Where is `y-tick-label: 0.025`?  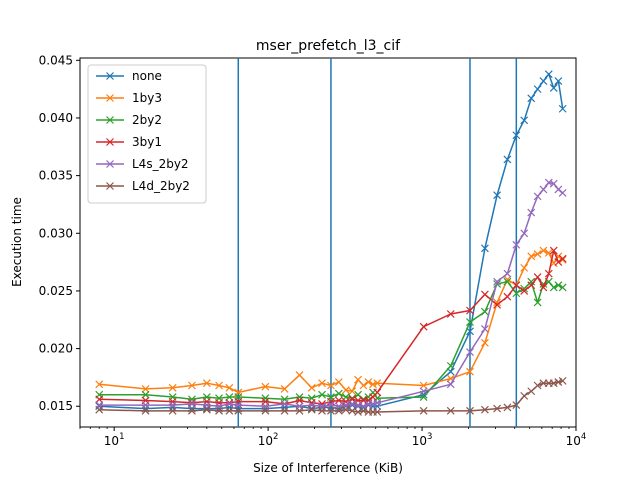
y-tick-label: 0.025 is located at coordinates (56, 291).